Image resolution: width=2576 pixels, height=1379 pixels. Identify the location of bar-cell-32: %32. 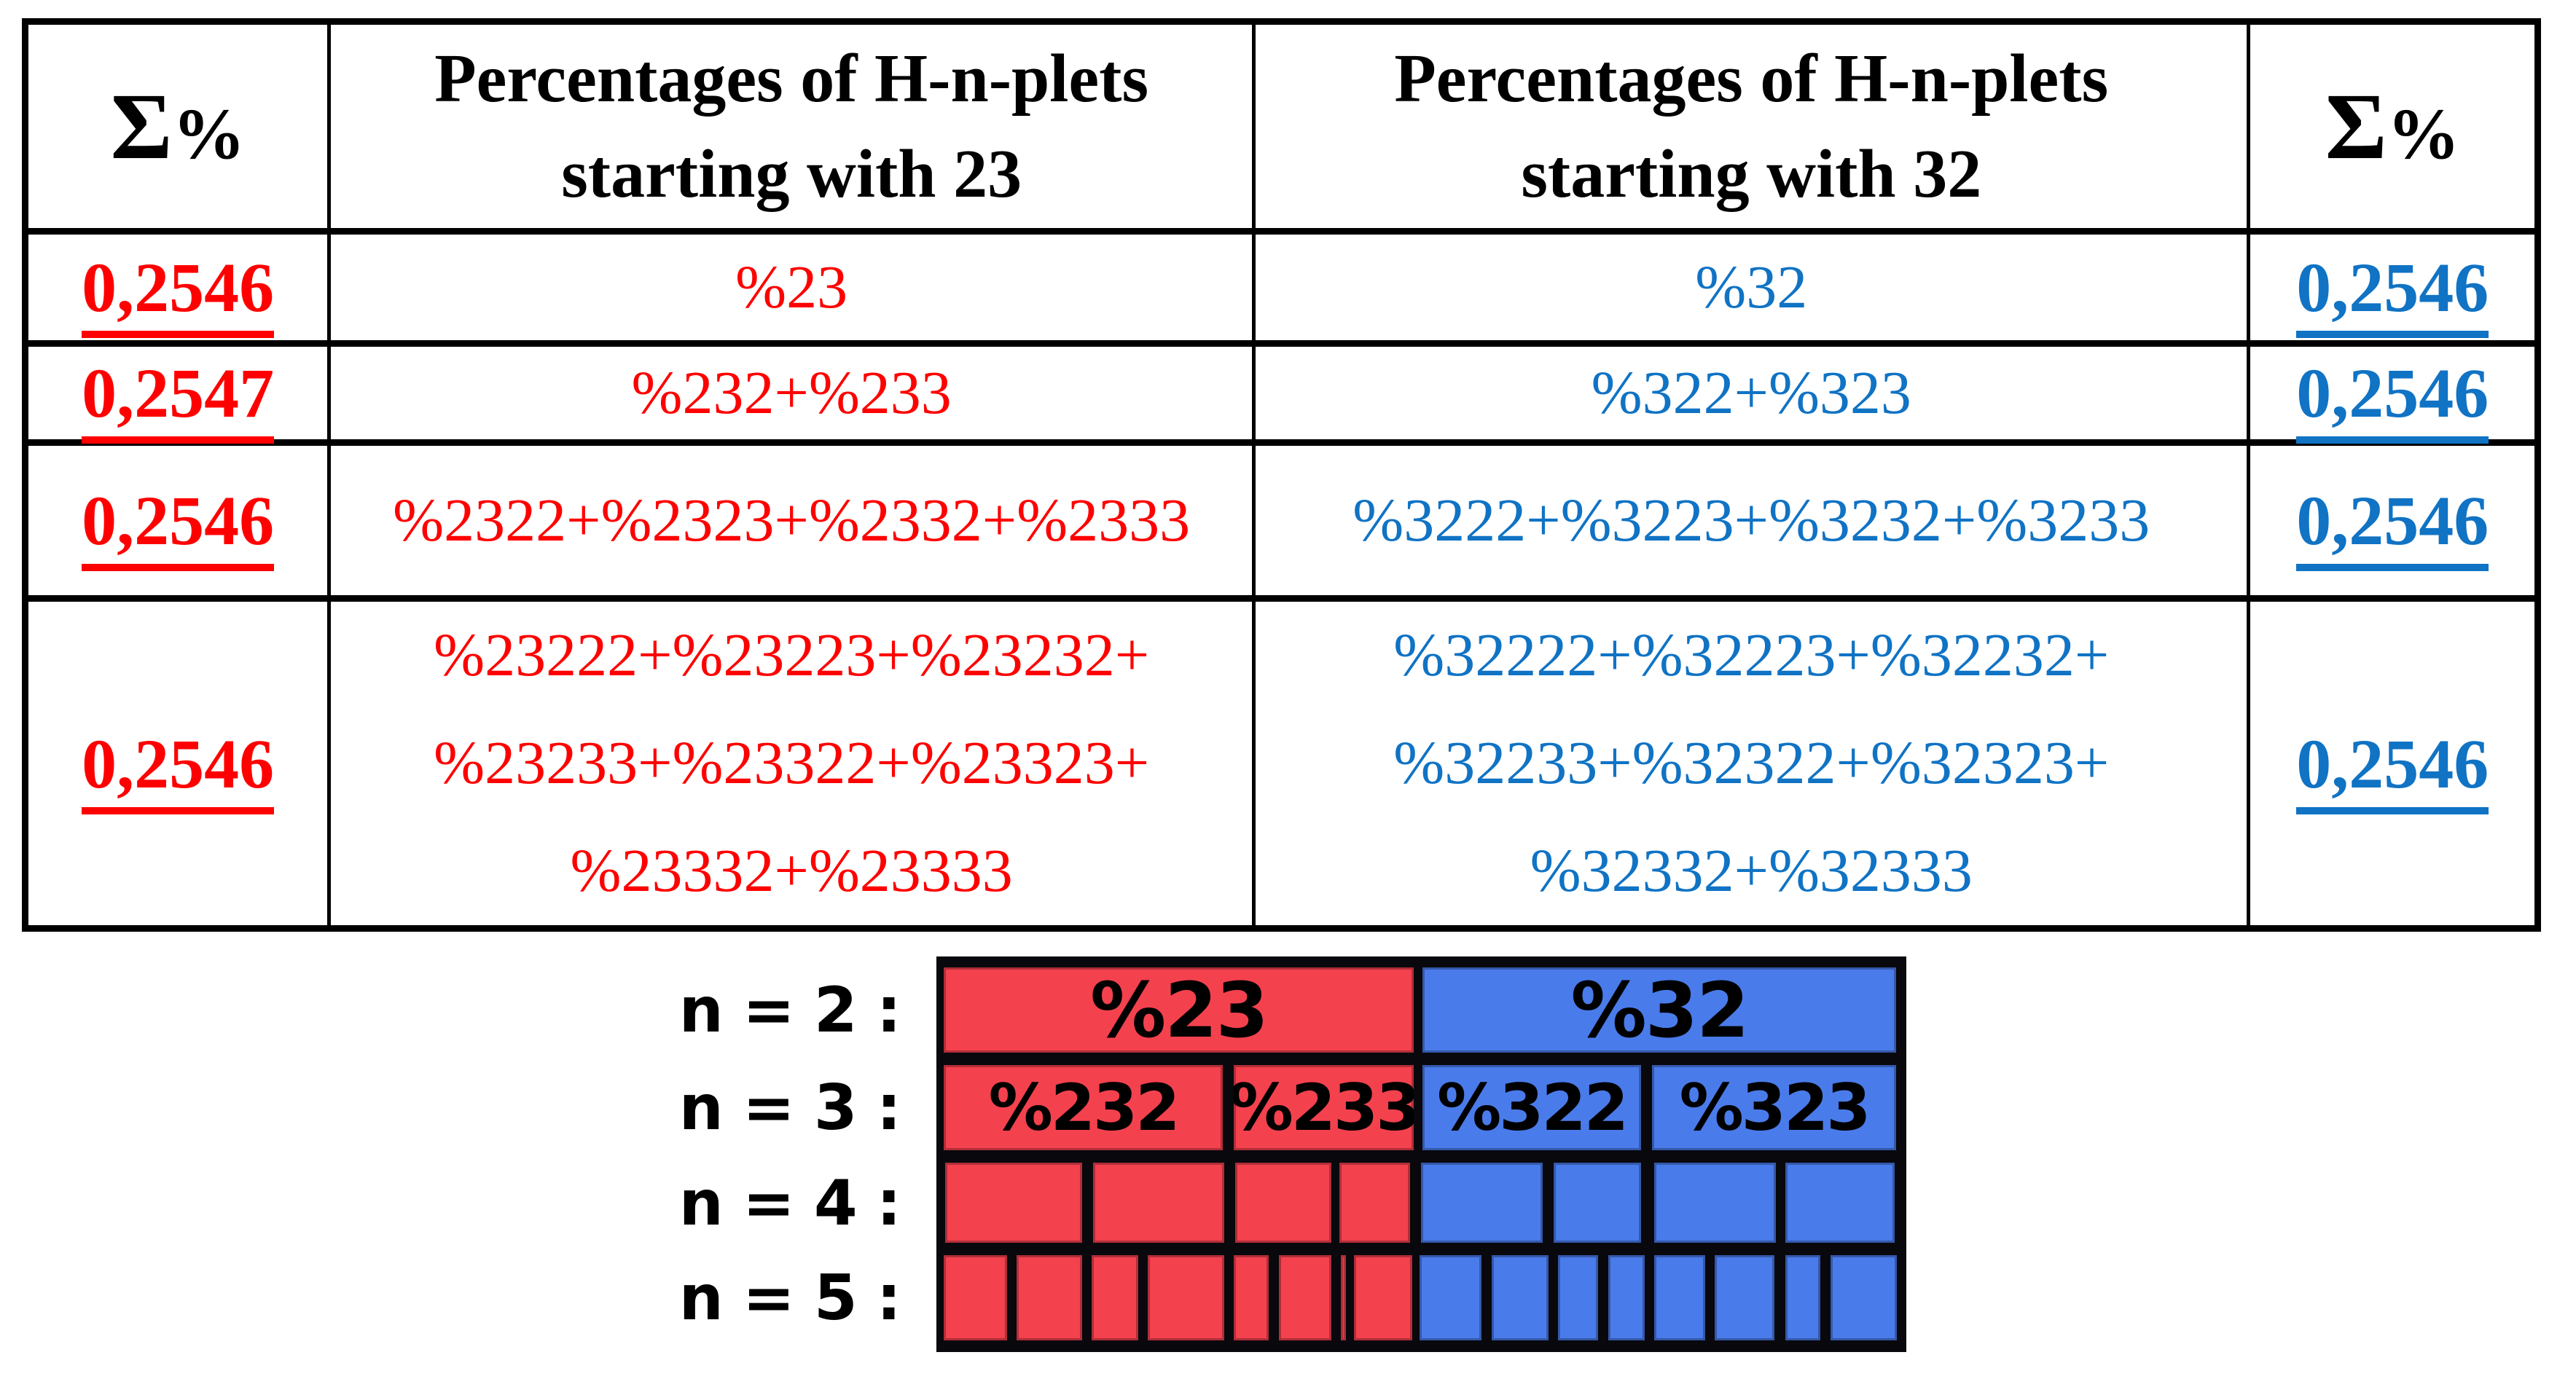
(1659, 1010).